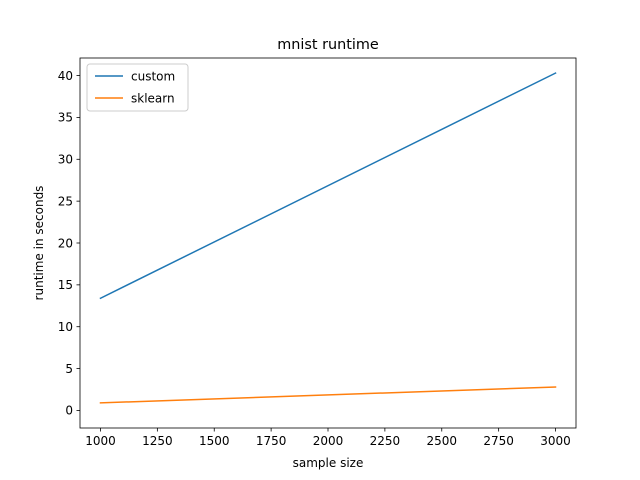 This screenshot has width=640, height=480. What do you see at coordinates (65, 201) in the screenshot?
I see `y-tick-label: 25` at bounding box center [65, 201].